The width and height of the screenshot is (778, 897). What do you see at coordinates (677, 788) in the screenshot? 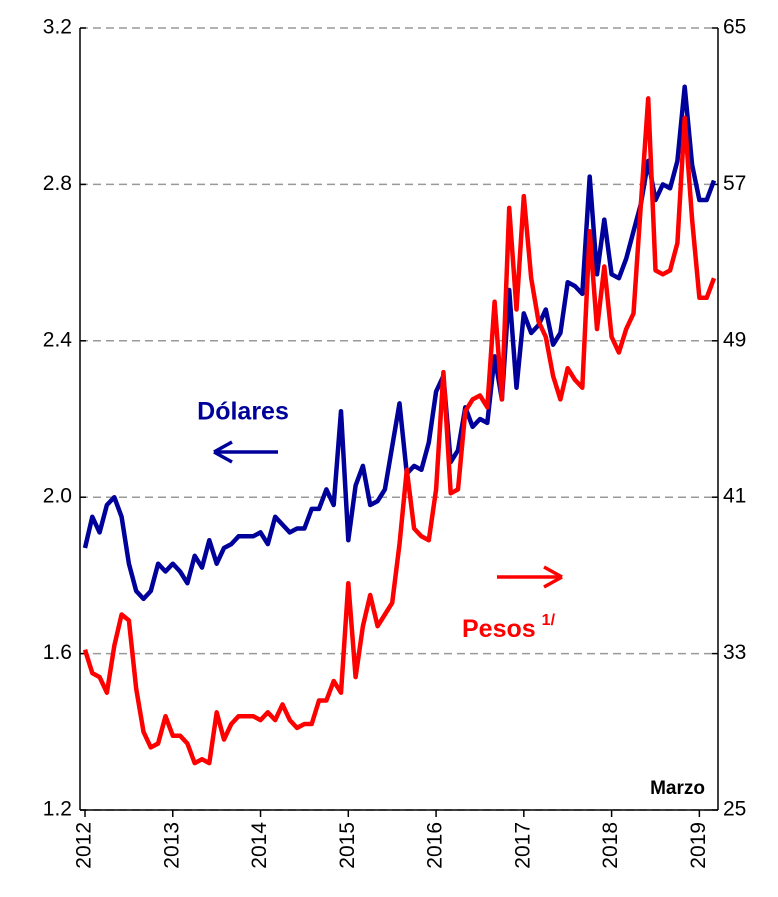
I see `annotation: Marzo` at bounding box center [677, 788].